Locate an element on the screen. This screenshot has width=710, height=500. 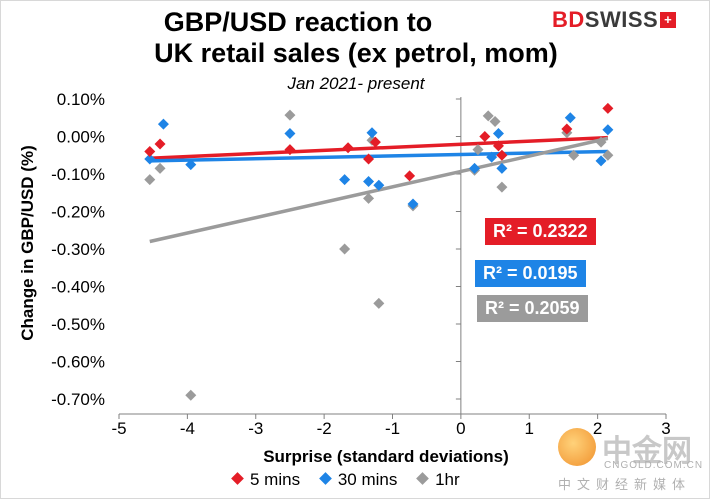
r2-label-1hr: R² = 0.2059 is located at coordinates (532, 308).